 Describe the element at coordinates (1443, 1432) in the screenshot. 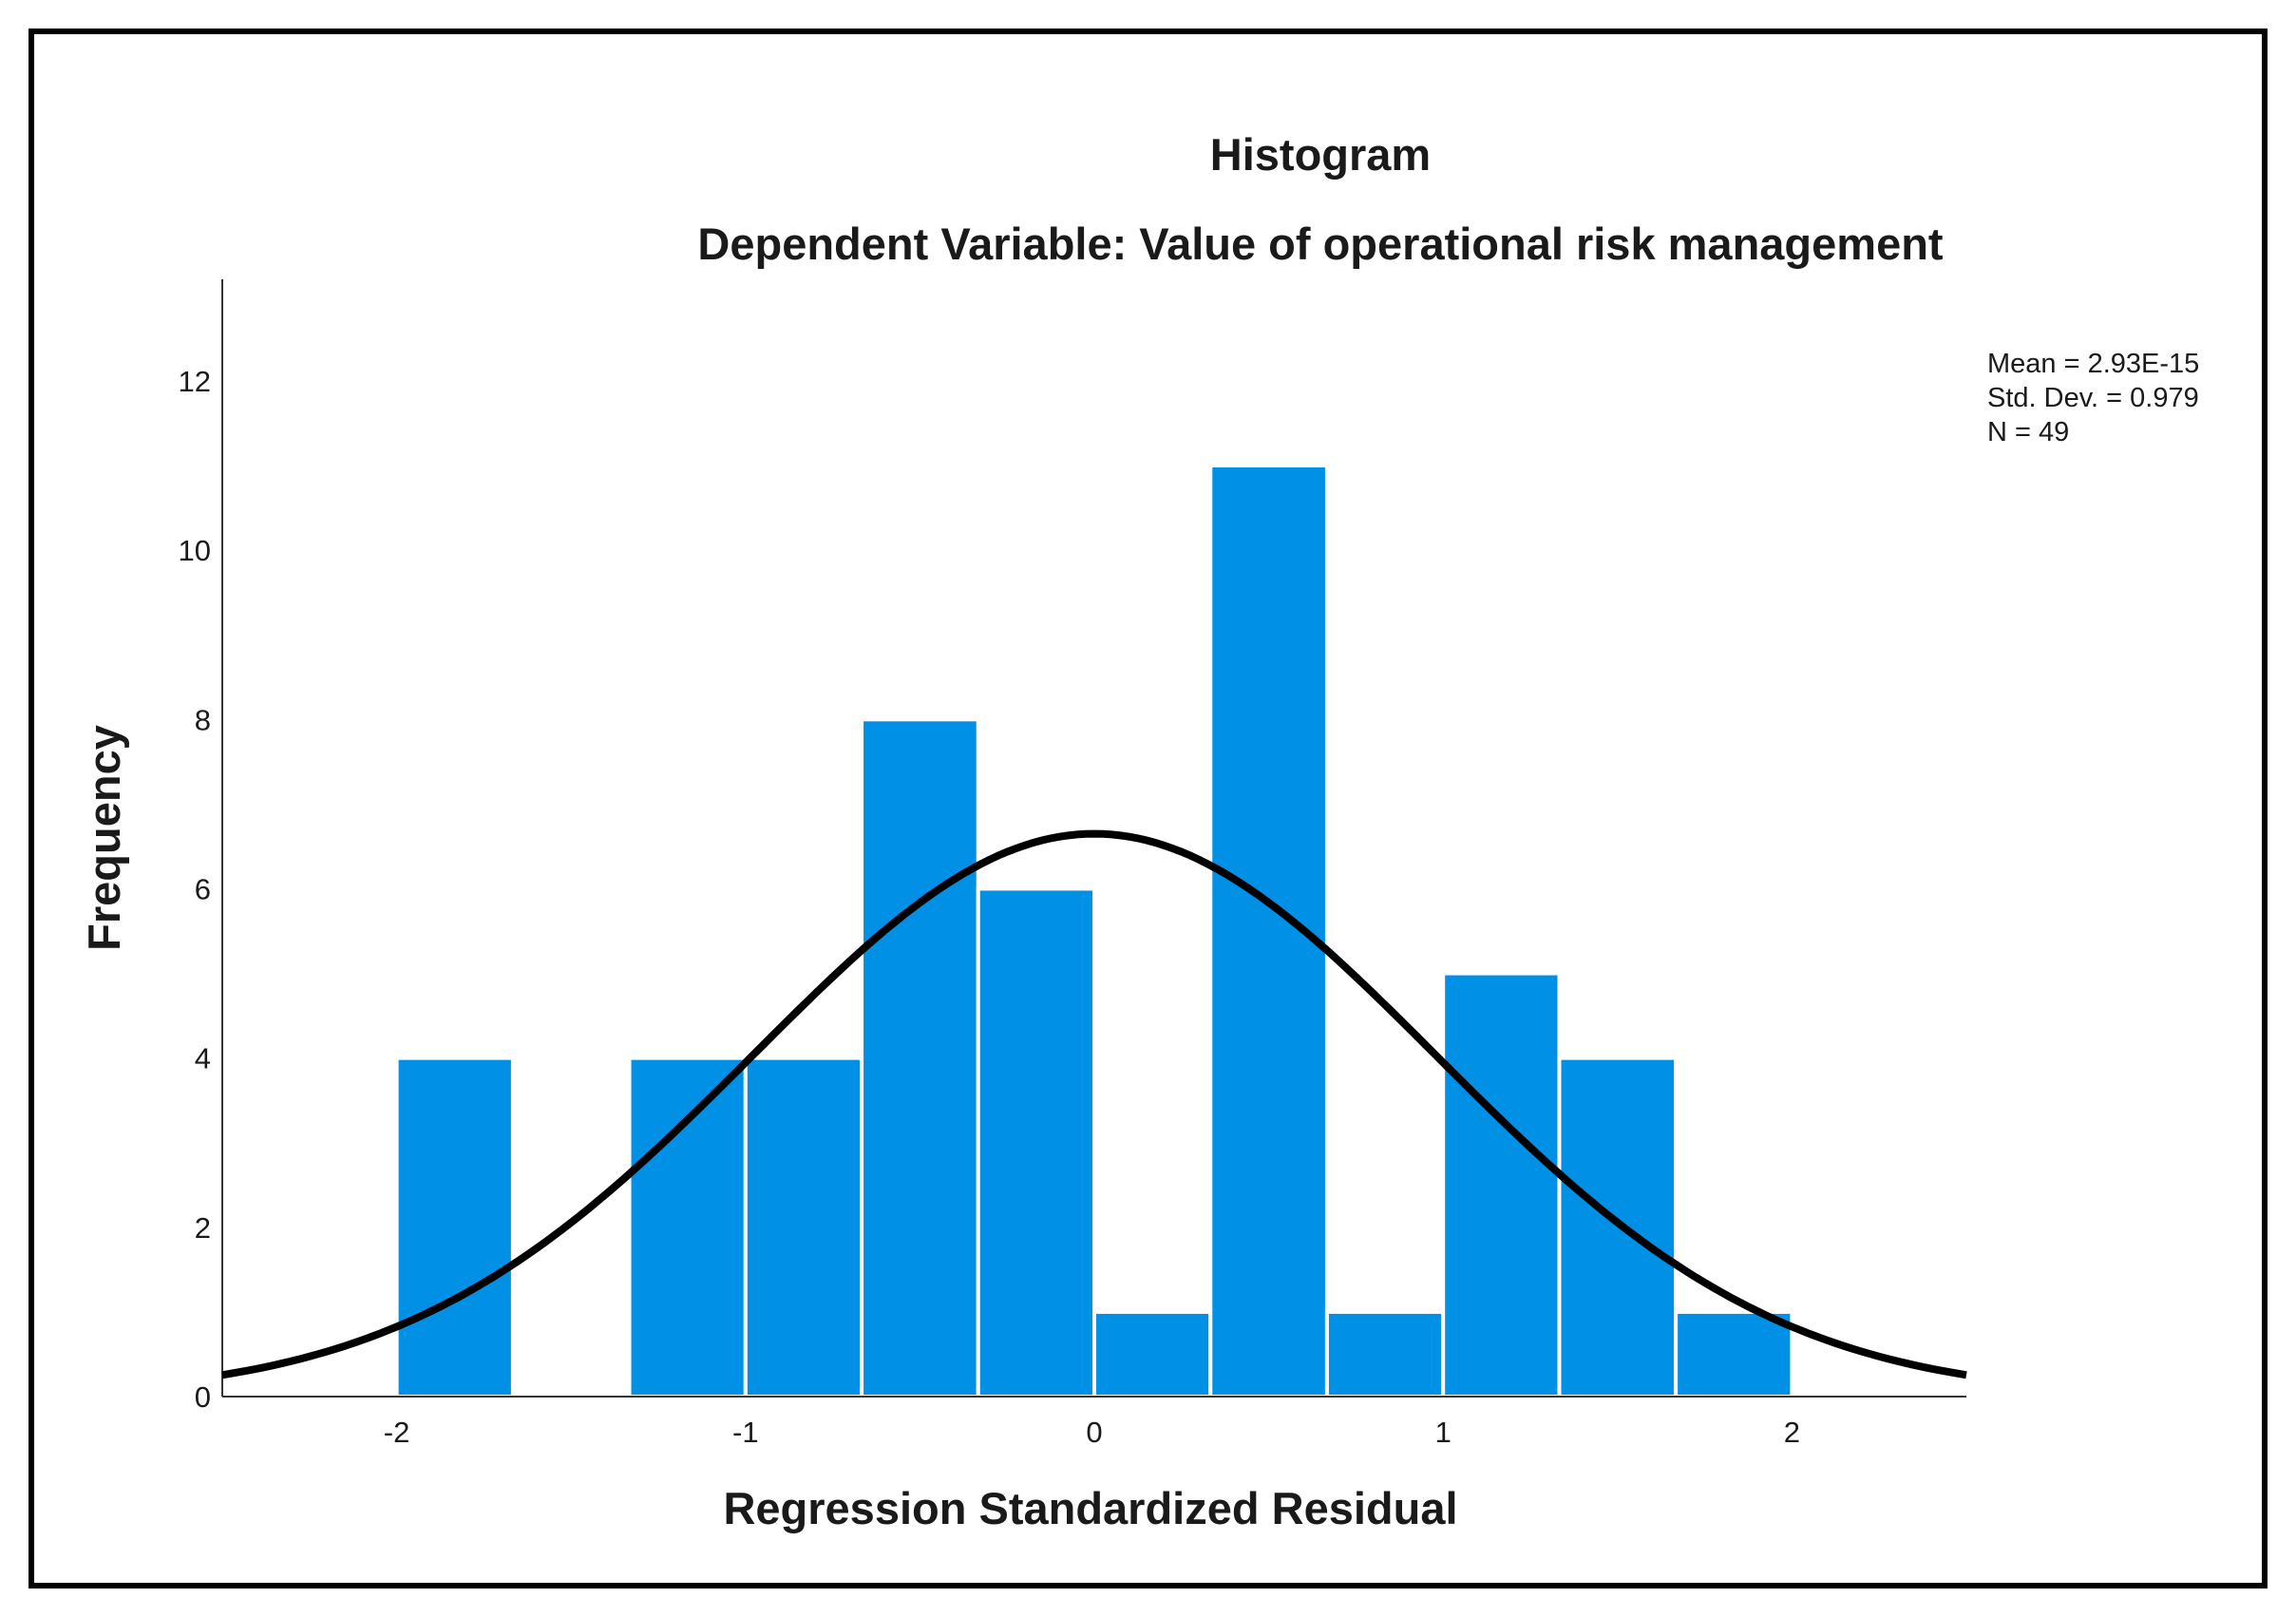

I see `x-tick-label: 1` at that location.